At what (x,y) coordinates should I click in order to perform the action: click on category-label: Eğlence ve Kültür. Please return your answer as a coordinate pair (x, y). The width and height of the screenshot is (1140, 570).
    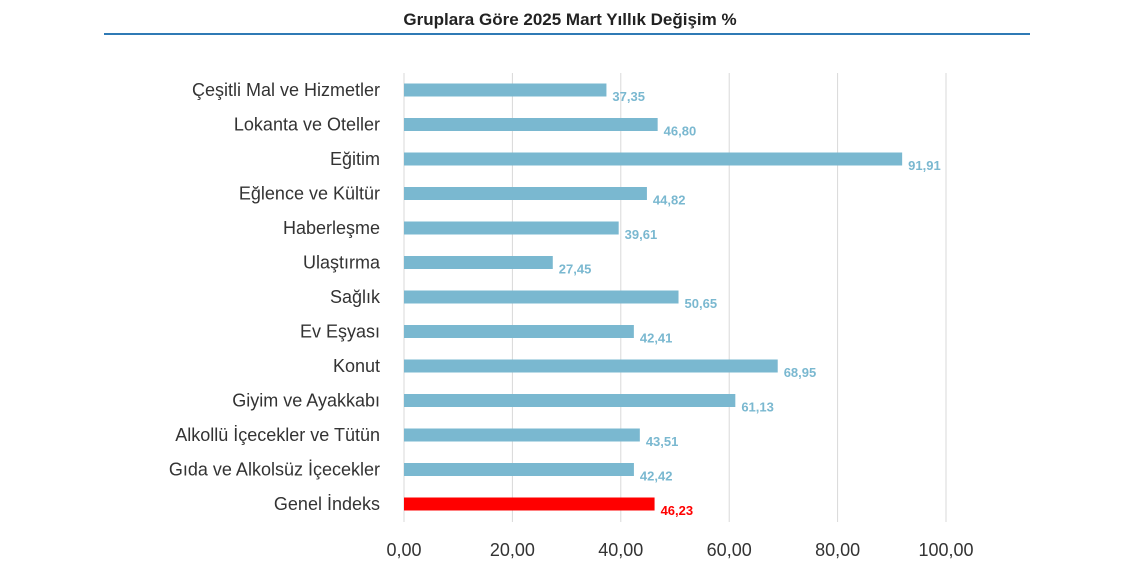
    Looking at the image, I should click on (309, 194).